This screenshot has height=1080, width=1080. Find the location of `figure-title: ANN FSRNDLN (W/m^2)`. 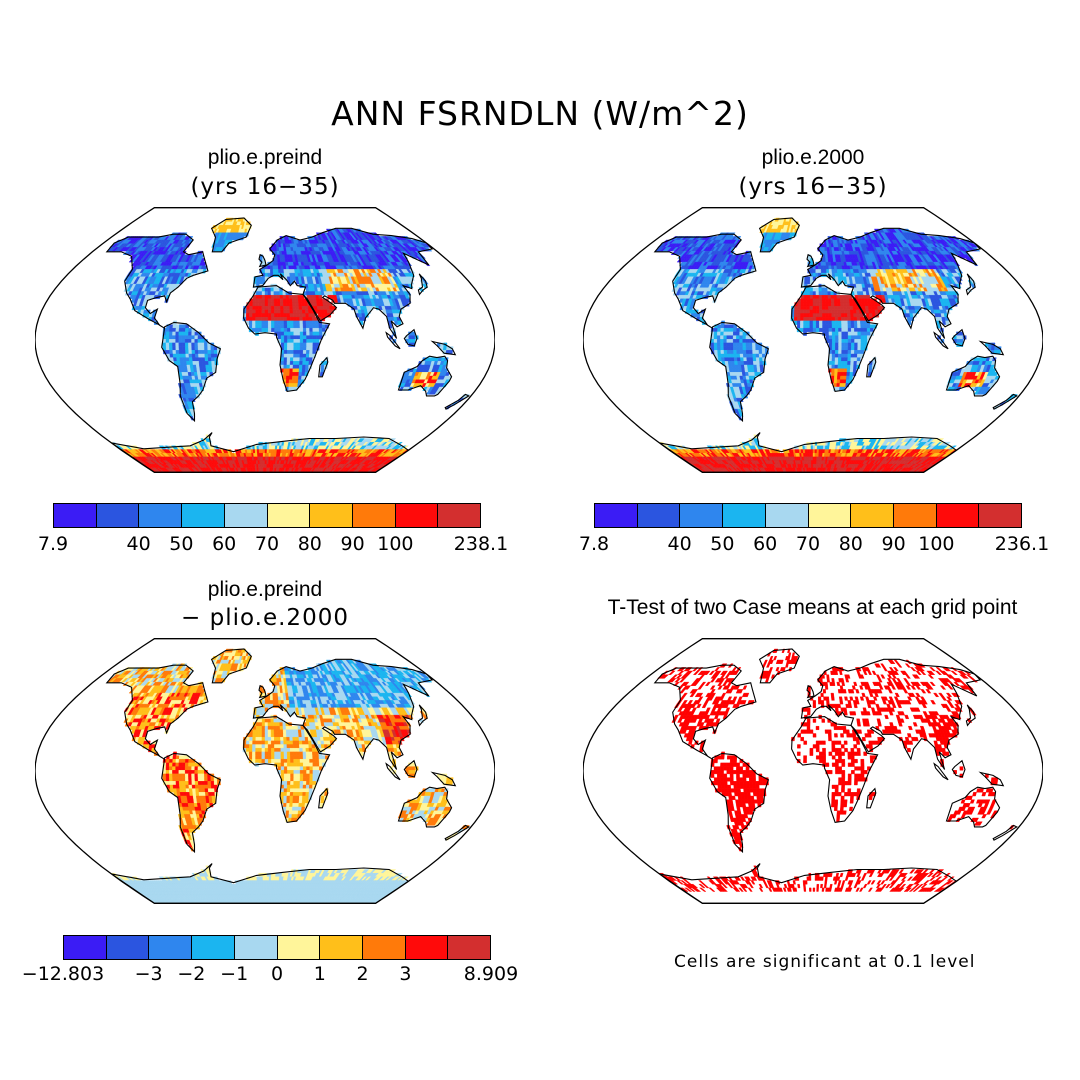

figure-title: ANN FSRNDLN (W/m^2) is located at coordinates (540, 113).